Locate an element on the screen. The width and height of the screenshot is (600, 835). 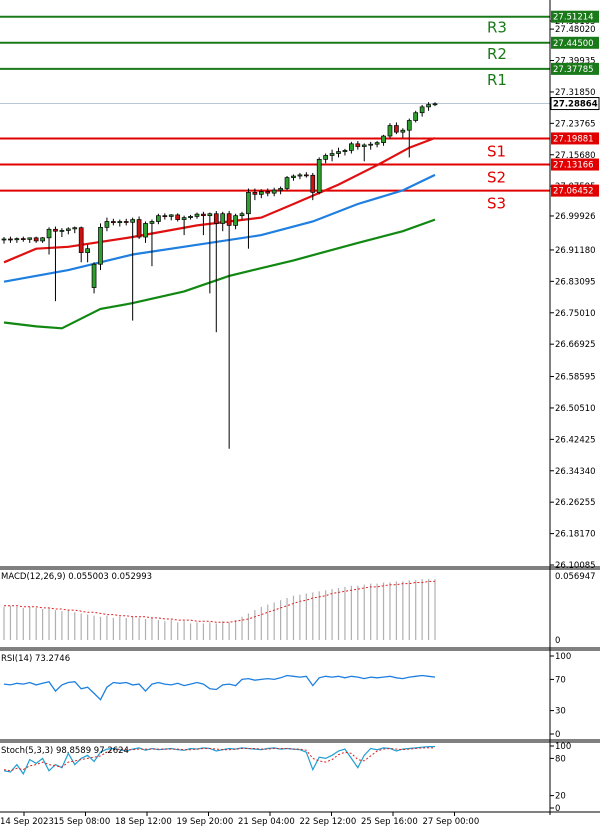
price-tick-label: 26.83095 is located at coordinates (575, 282).